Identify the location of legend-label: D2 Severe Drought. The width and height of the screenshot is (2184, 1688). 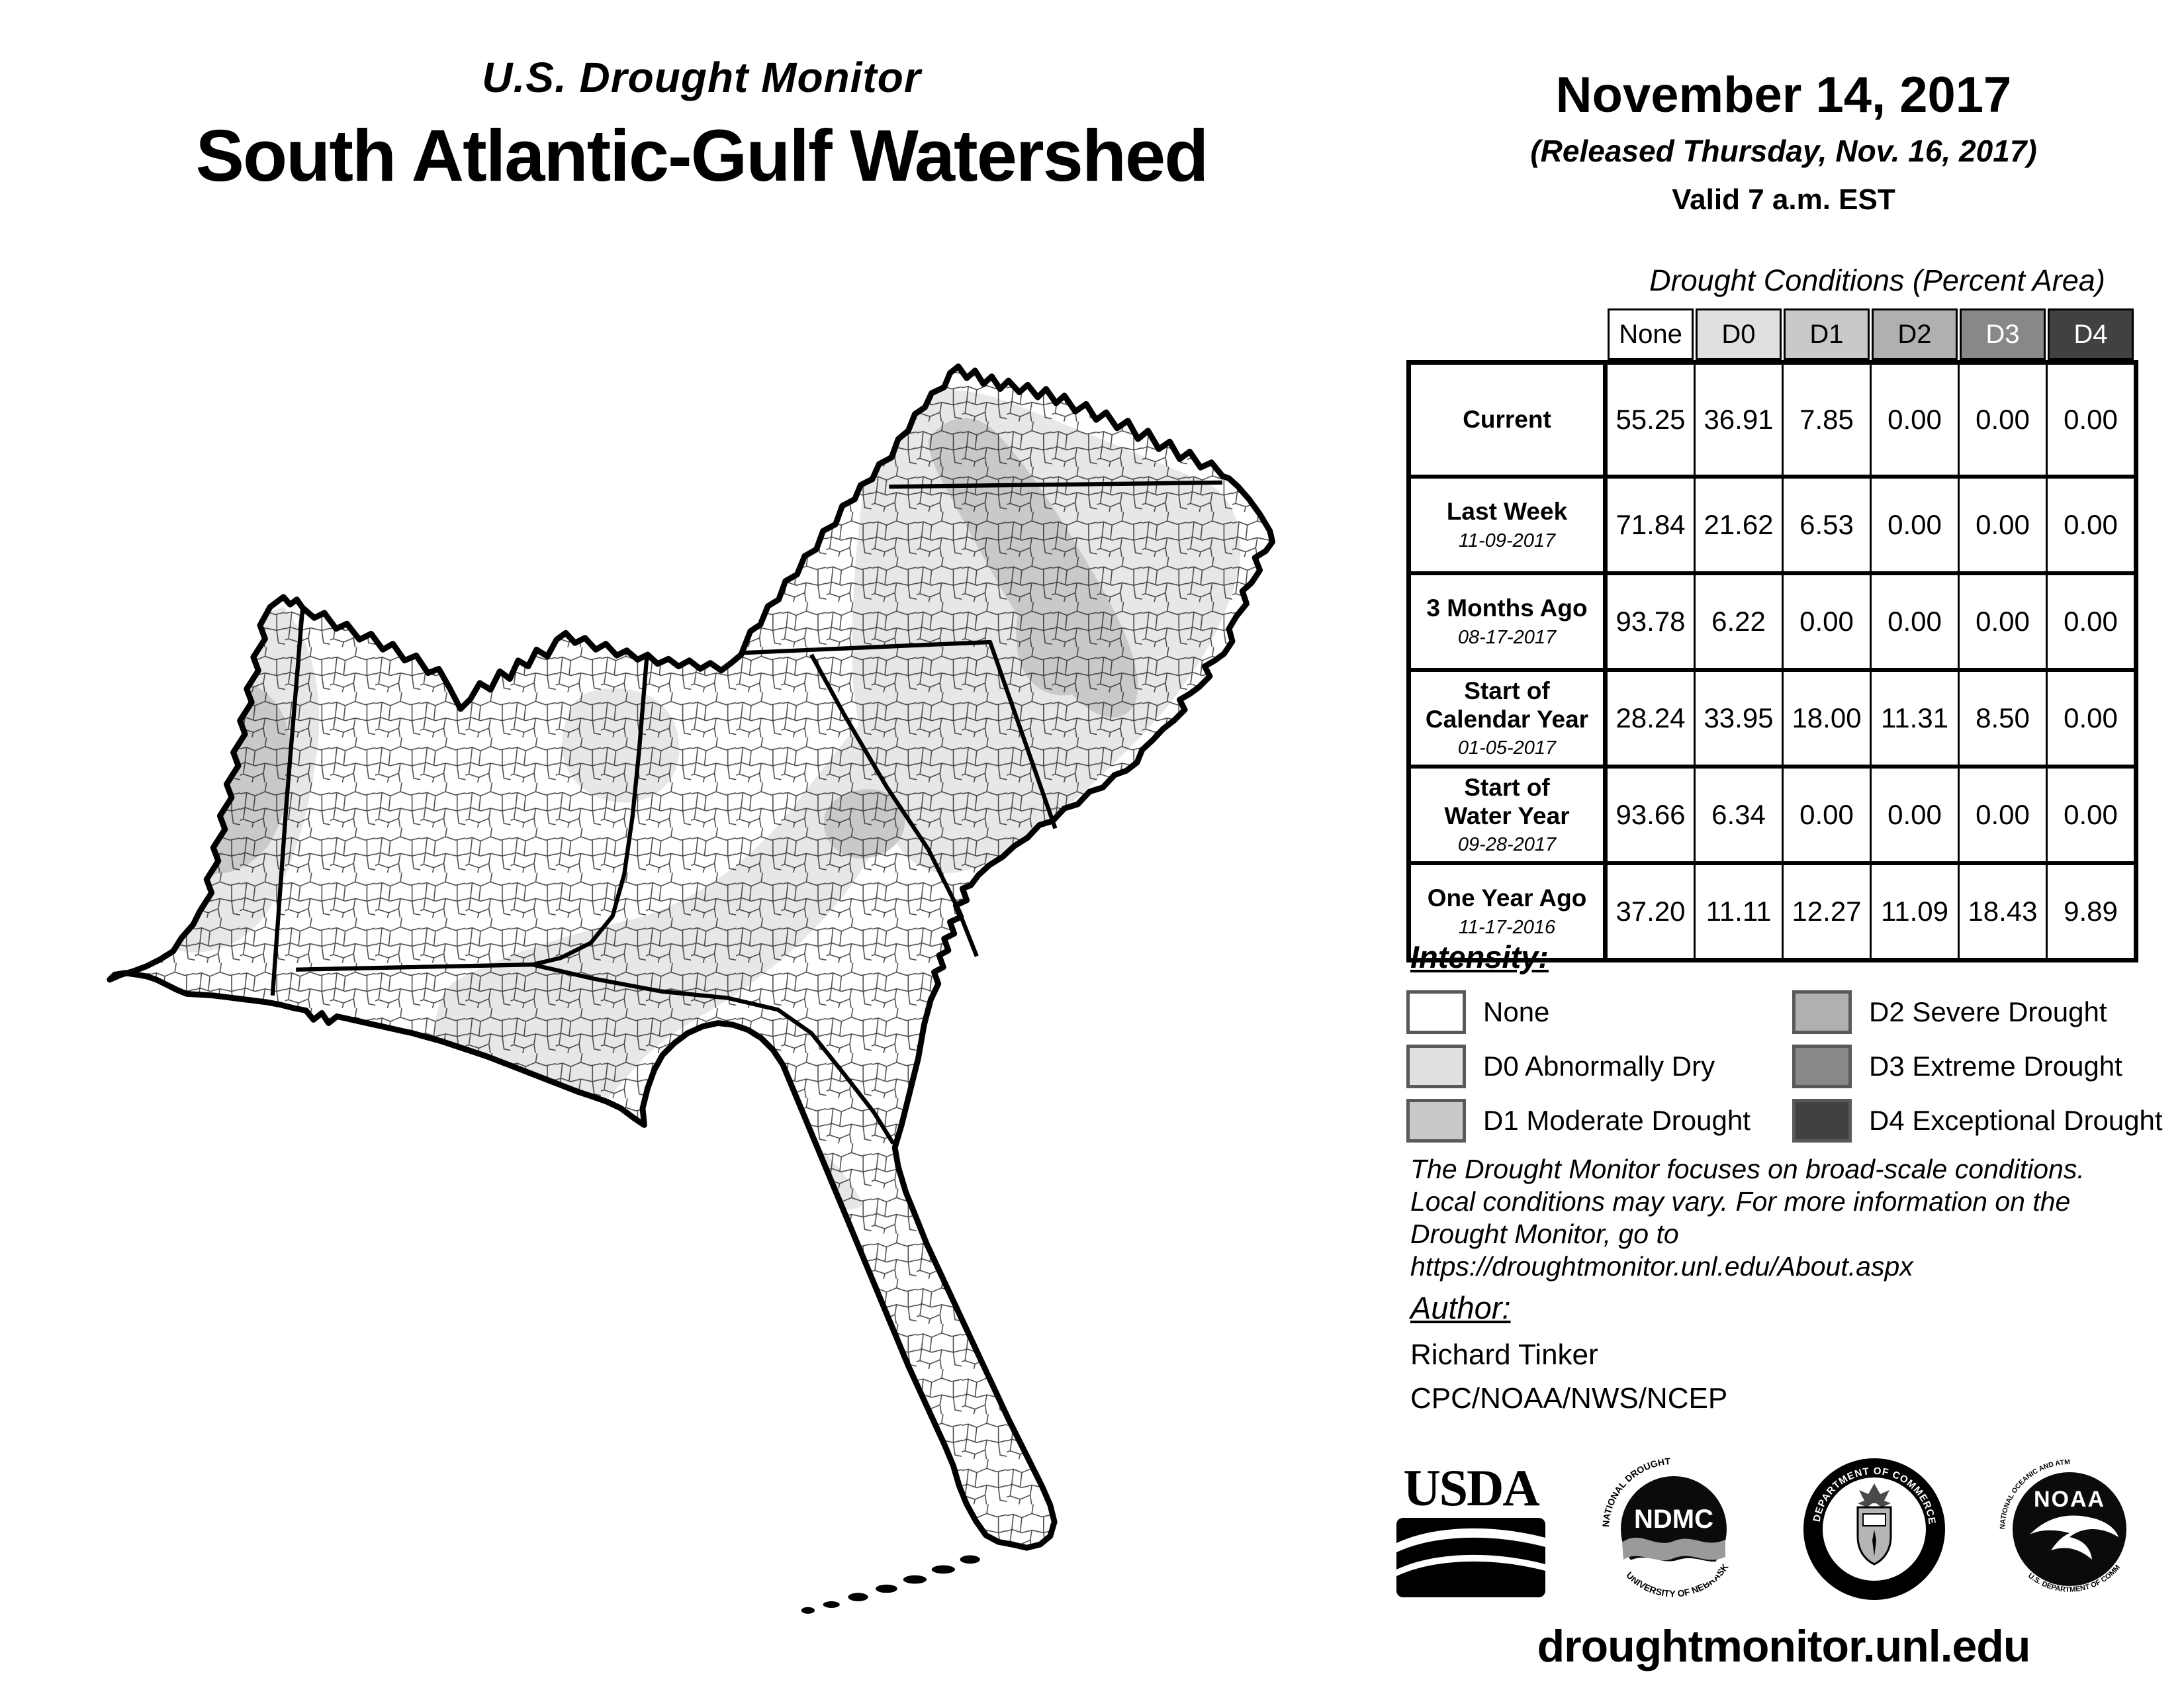
(1988, 1011).